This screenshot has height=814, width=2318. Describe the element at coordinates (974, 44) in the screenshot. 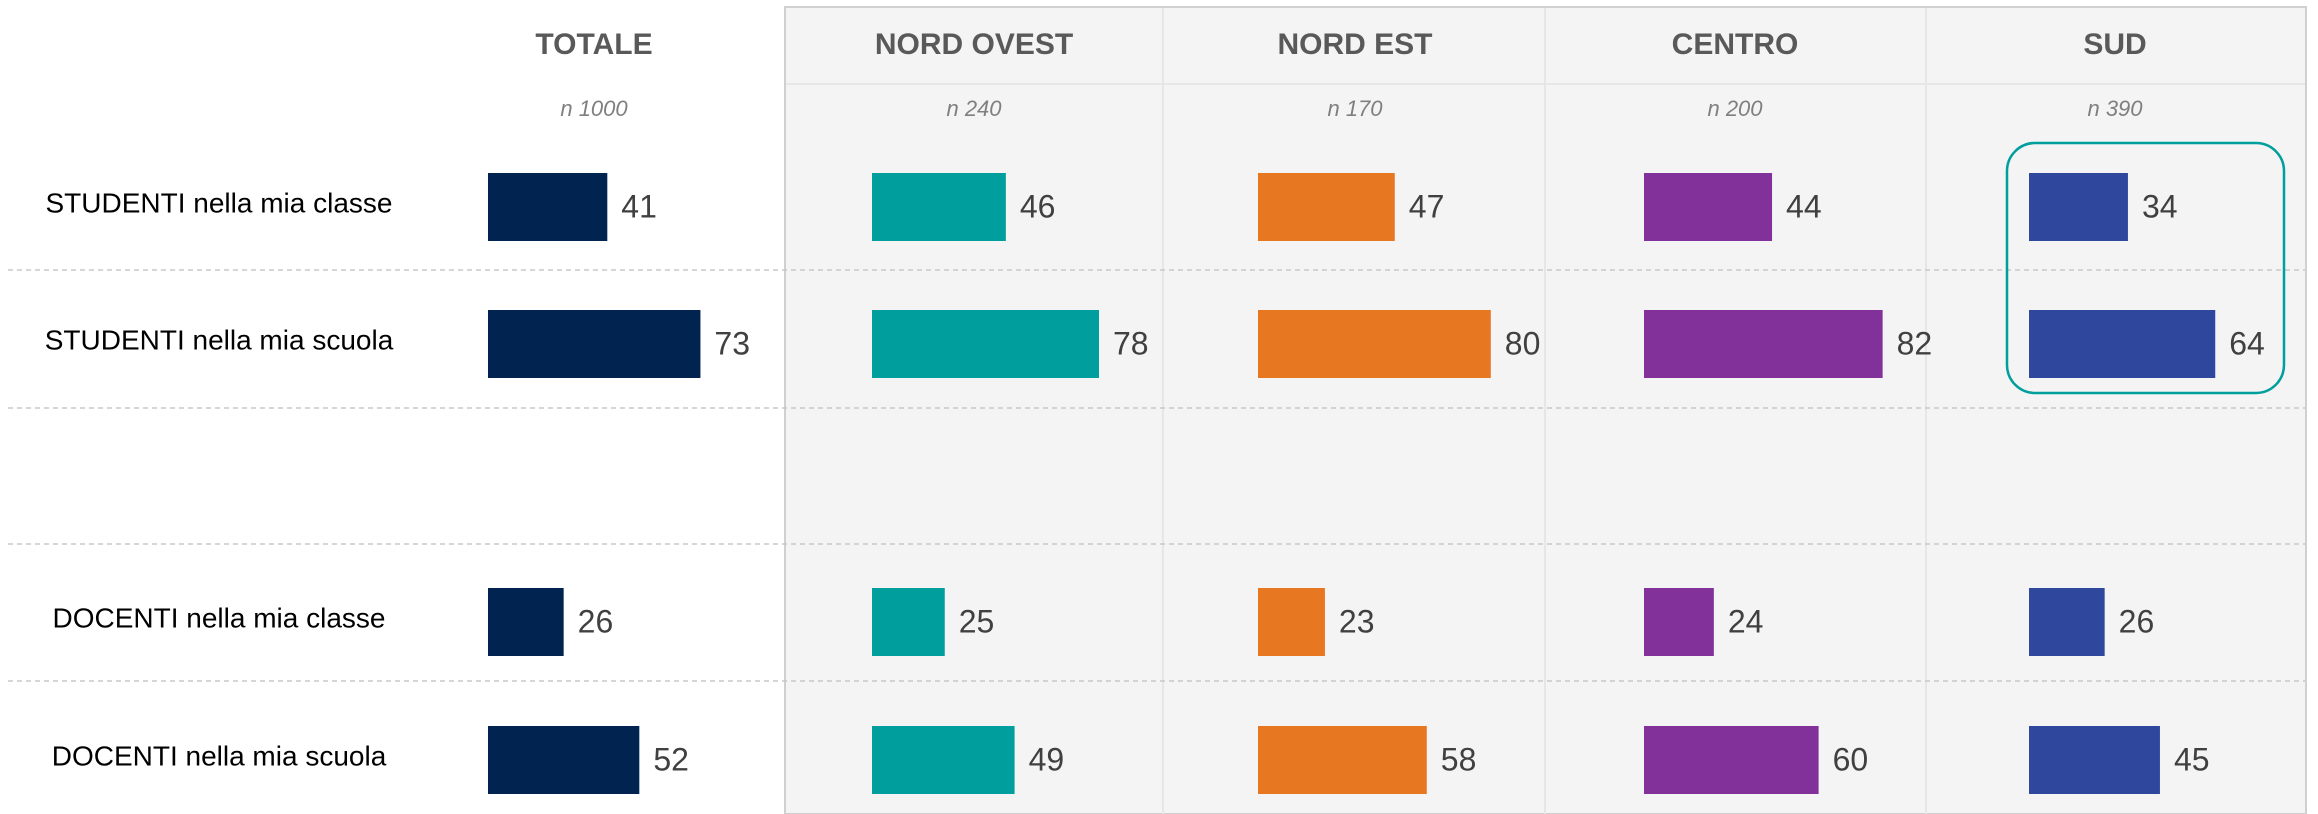

I see `column-header: NORD OVEST` at that location.